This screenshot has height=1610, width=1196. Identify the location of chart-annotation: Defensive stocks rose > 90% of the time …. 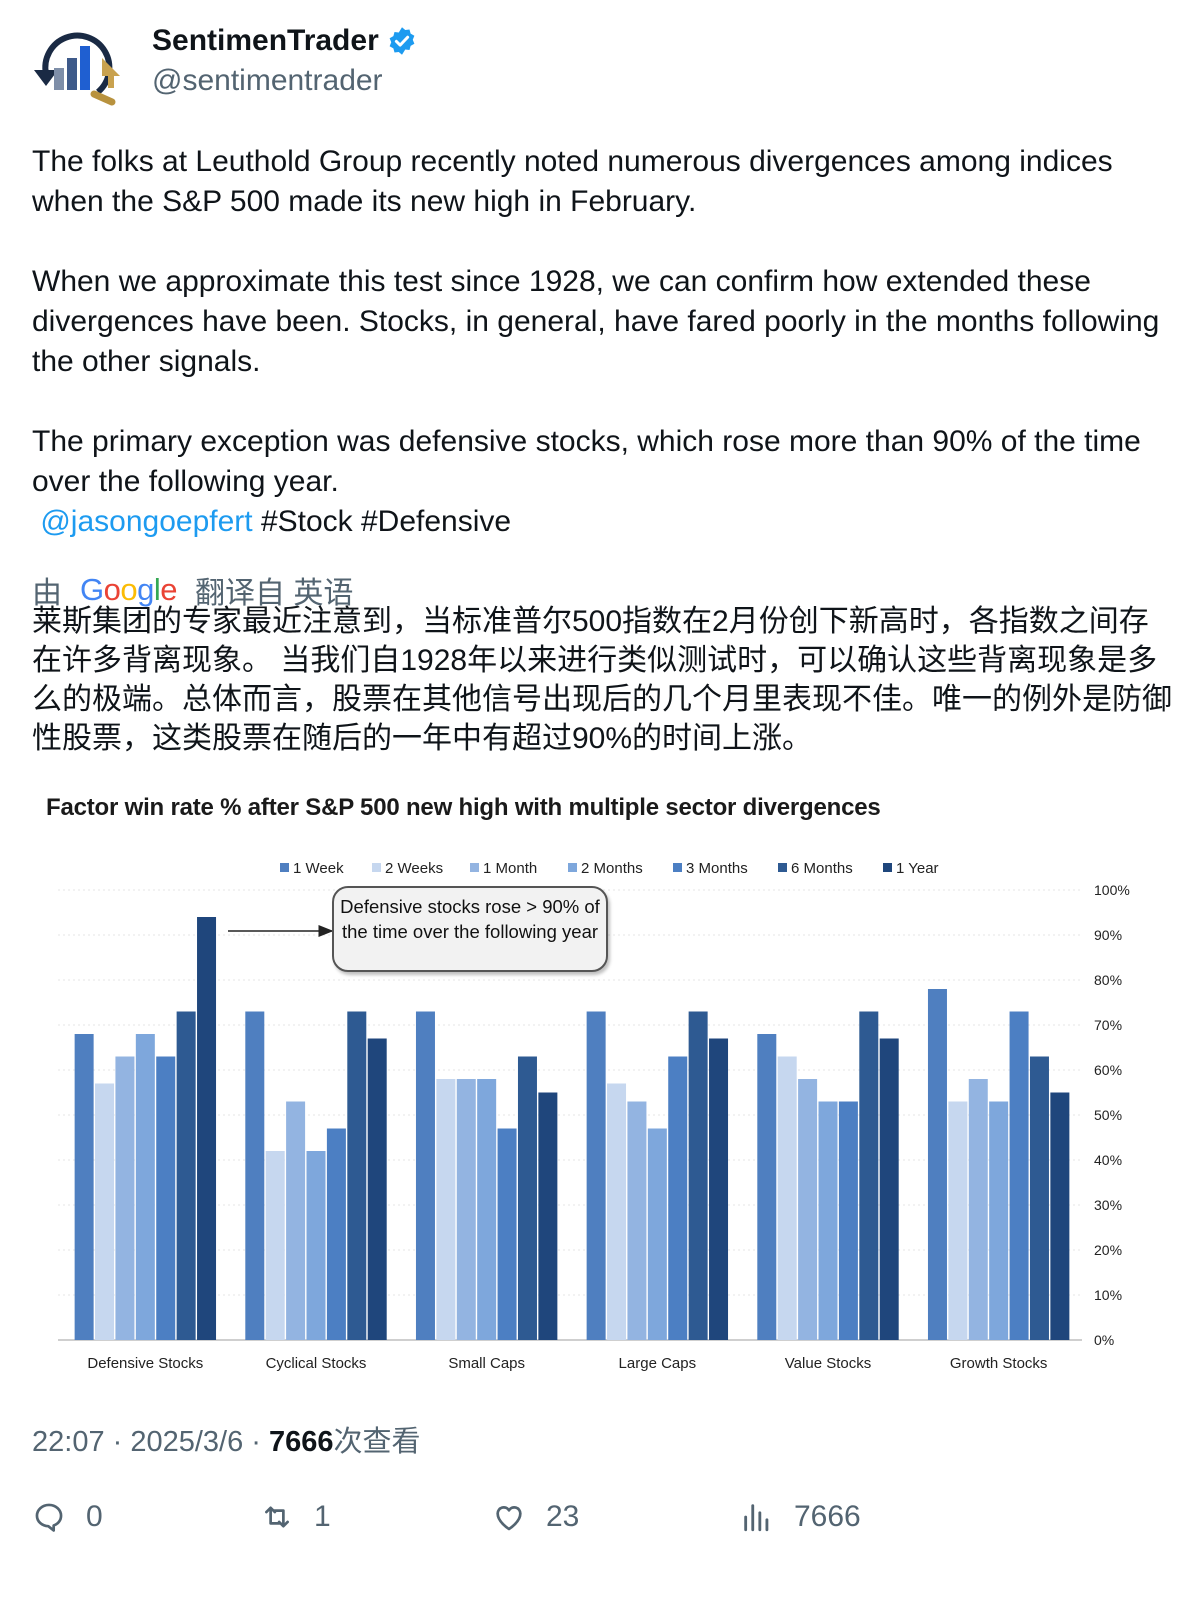
(470, 929).